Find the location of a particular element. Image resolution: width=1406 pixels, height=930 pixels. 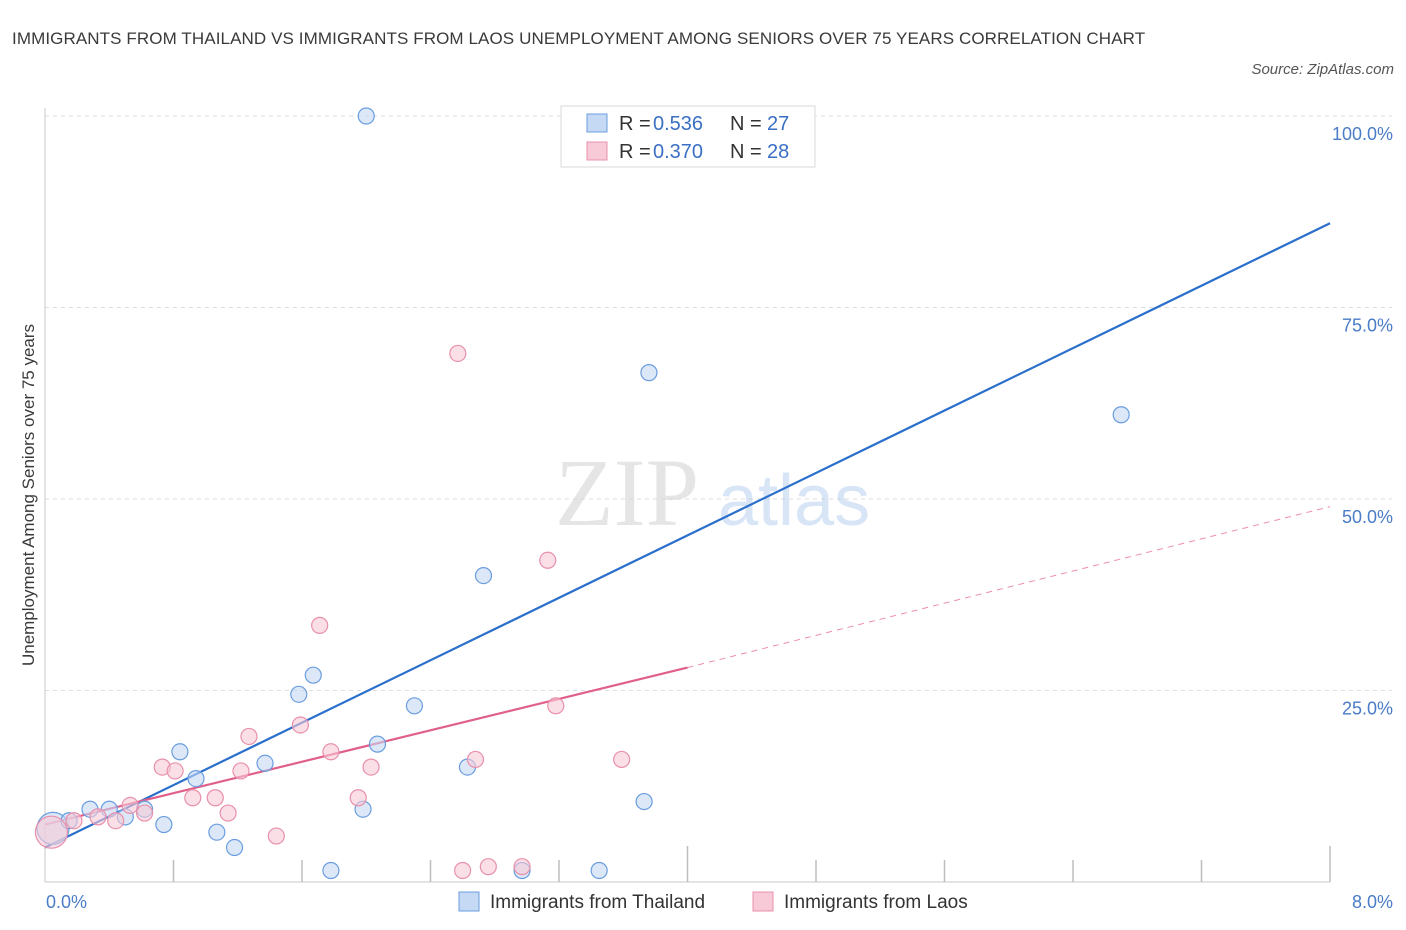

series-legend-label-thailand: Immigrants from Thailand is located at coordinates (597, 902).